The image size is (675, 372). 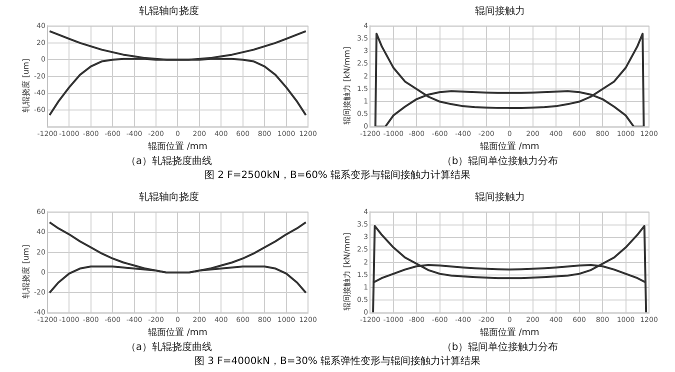 What do you see at coordinates (337, 175) in the screenshot?
I see `caption: 图 2 F=2500kN，B=60% 辊系变形与辊间接触力计算结果` at bounding box center [337, 175].